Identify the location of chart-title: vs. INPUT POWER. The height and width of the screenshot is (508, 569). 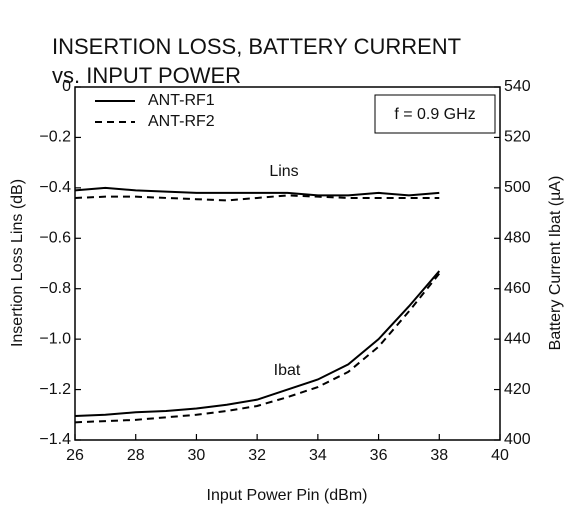
(146, 75).